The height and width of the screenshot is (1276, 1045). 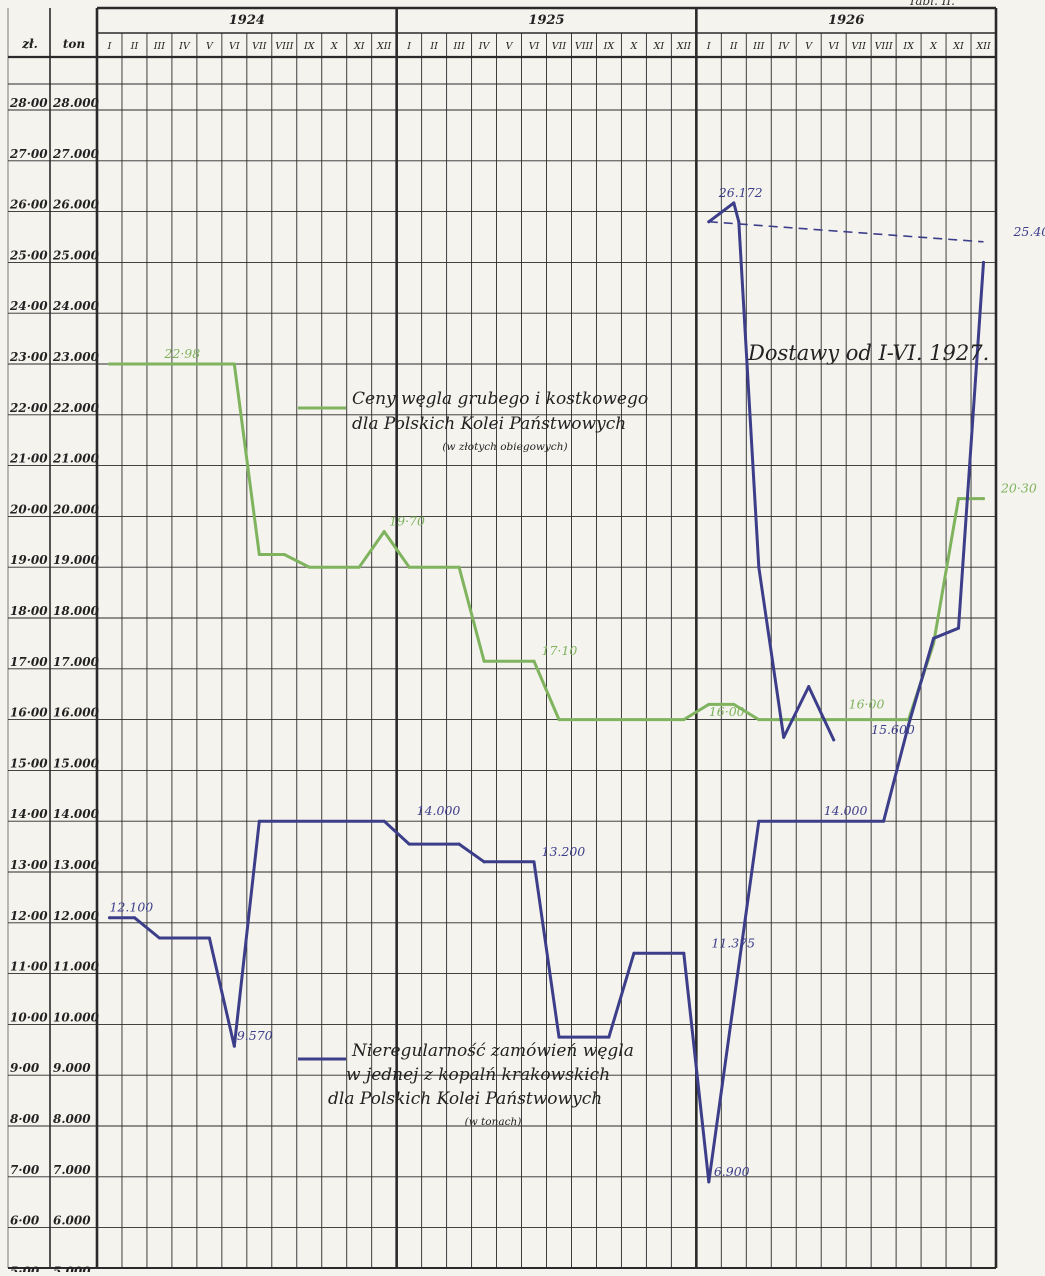 What do you see at coordinates (76, 459) in the screenshot?
I see `y-tick-ton: 21.000` at bounding box center [76, 459].